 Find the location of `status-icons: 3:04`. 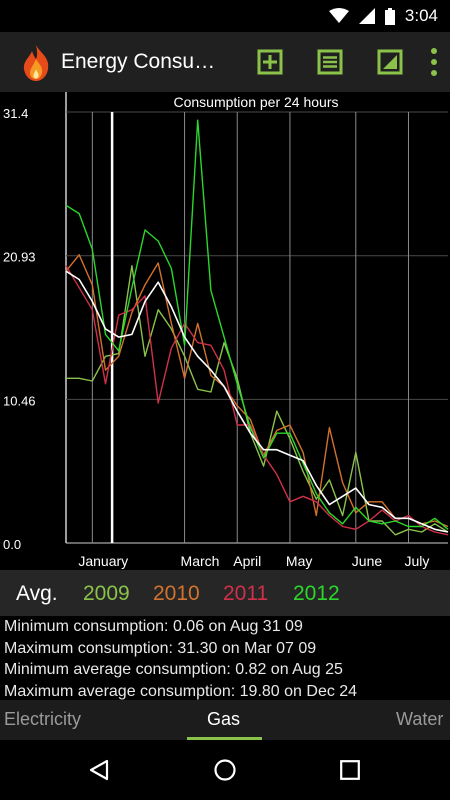

status-icons: 3:04 is located at coordinates (383, 16).